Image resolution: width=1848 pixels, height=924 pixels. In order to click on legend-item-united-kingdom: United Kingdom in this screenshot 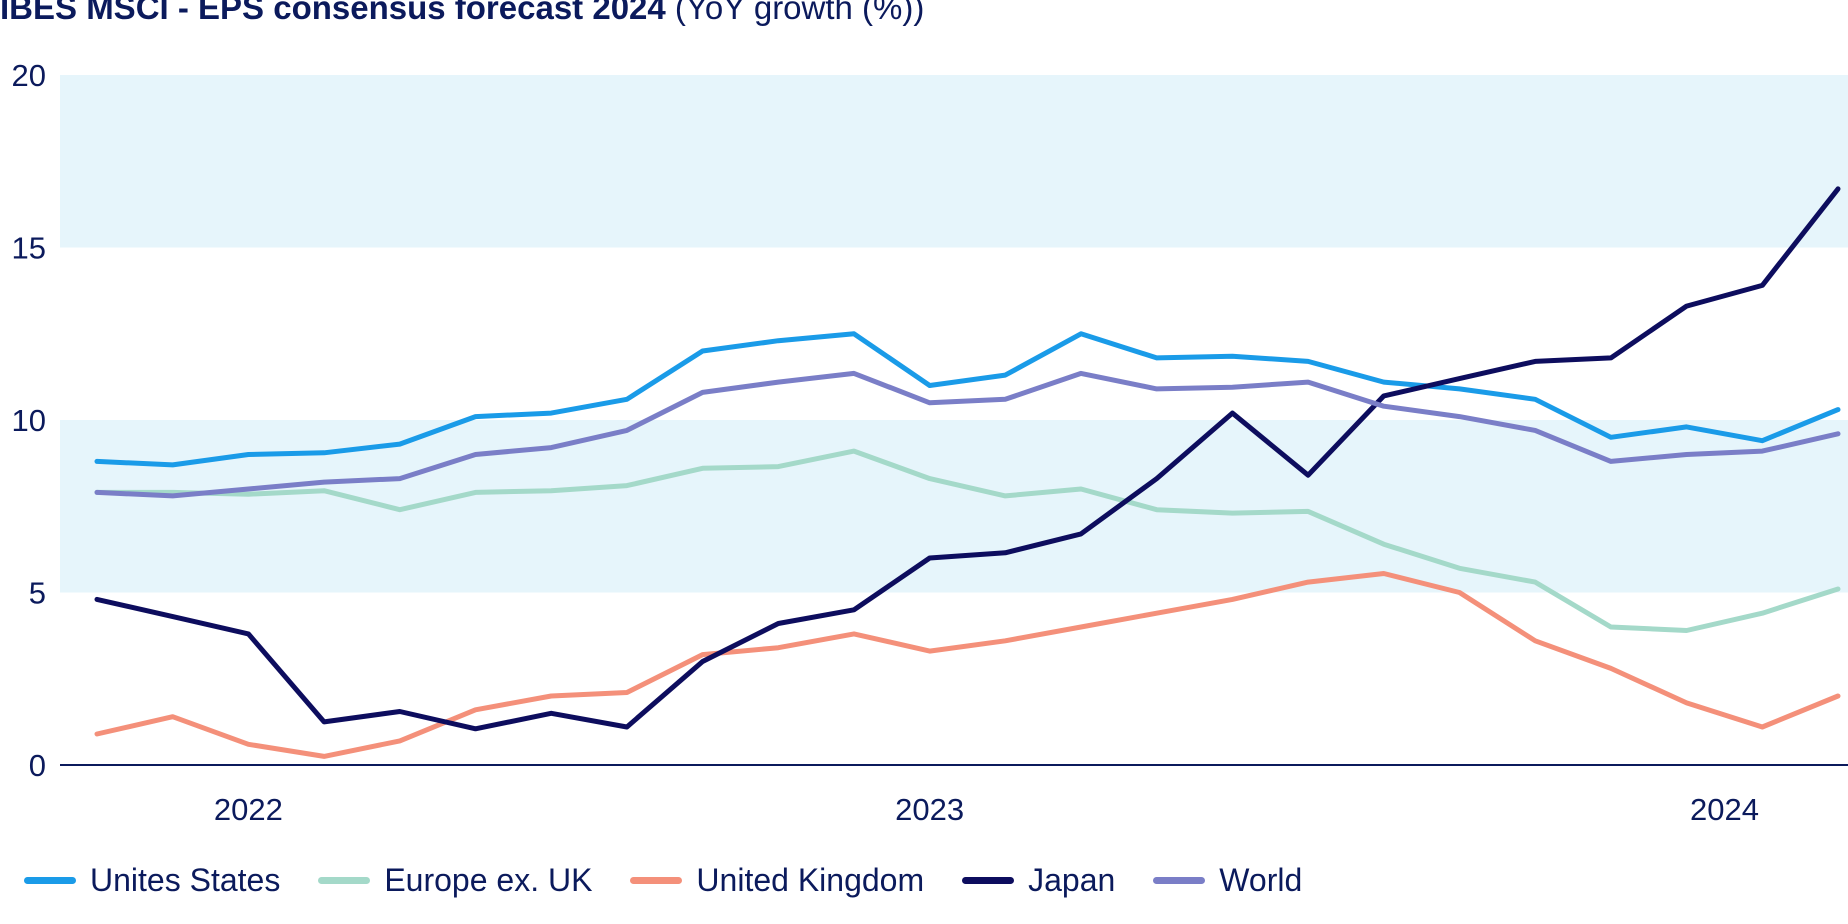, I will do `click(777, 880)`.